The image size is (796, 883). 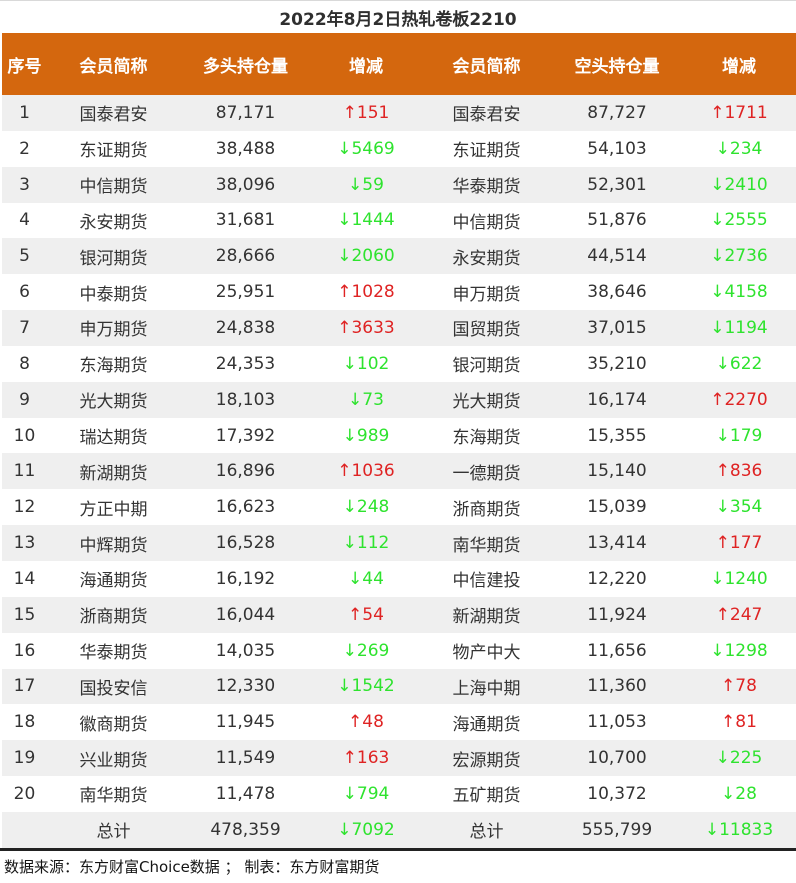 I want to click on long-member-name: 南华期货, so click(x=113, y=796).